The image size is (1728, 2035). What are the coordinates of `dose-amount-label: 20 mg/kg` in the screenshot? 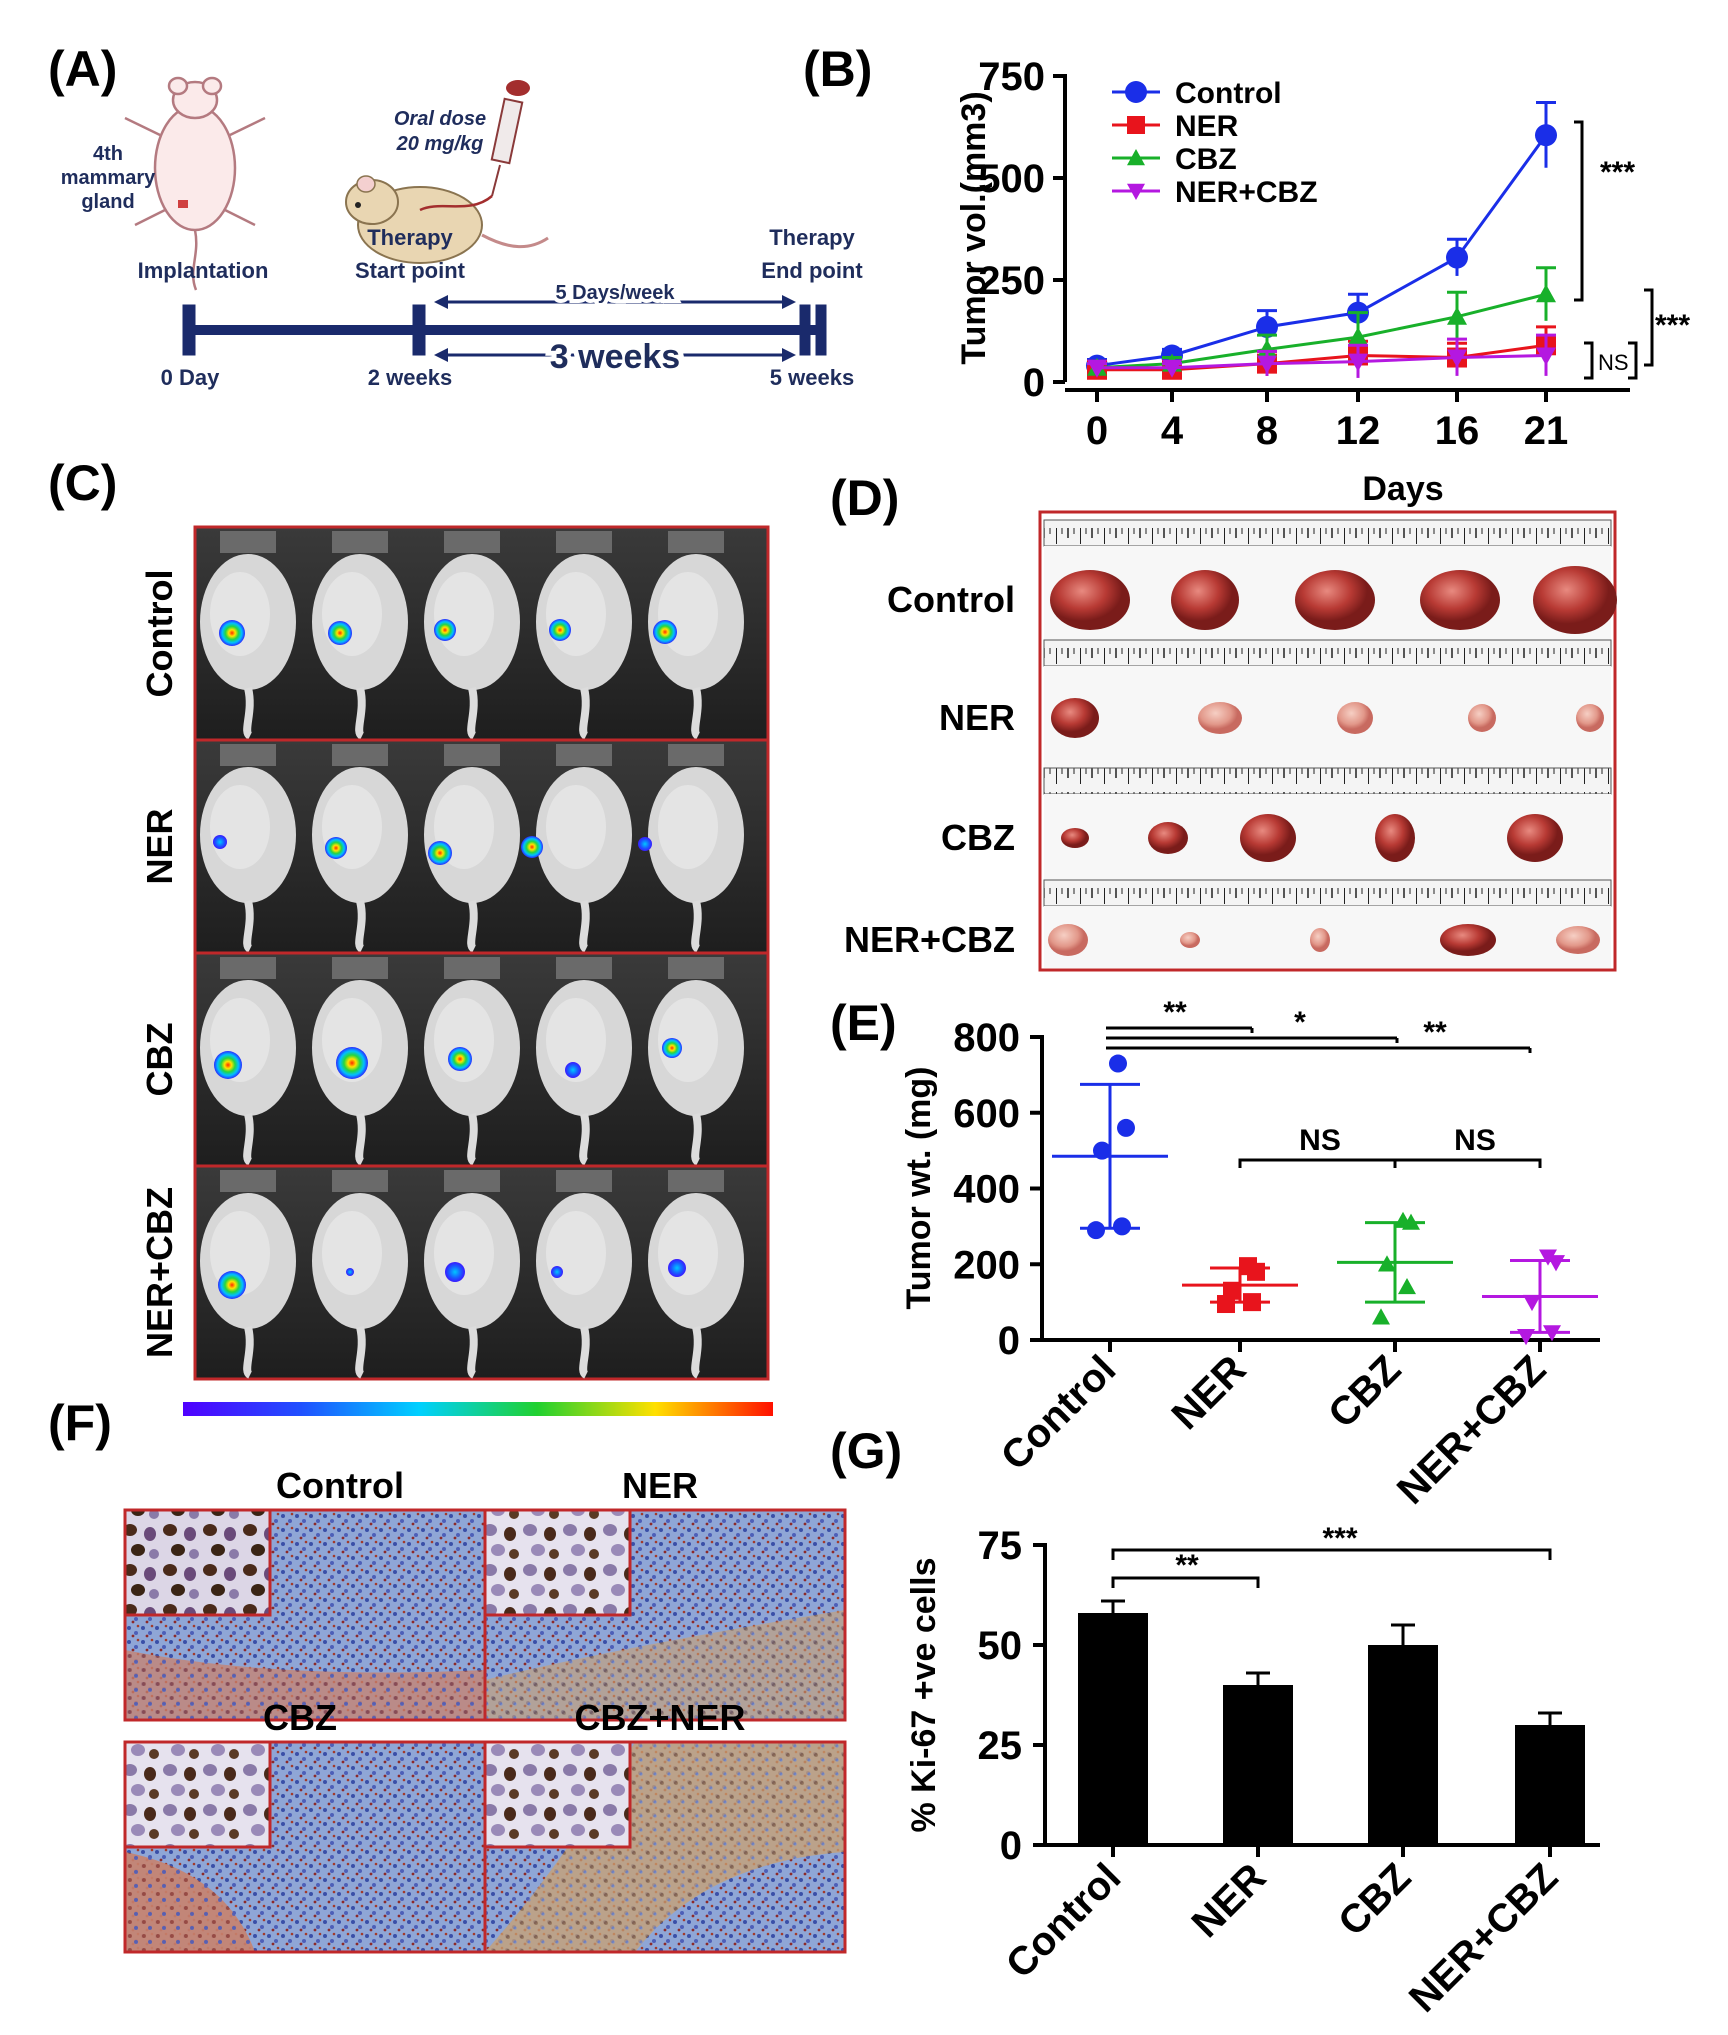 It's located at (440, 144).